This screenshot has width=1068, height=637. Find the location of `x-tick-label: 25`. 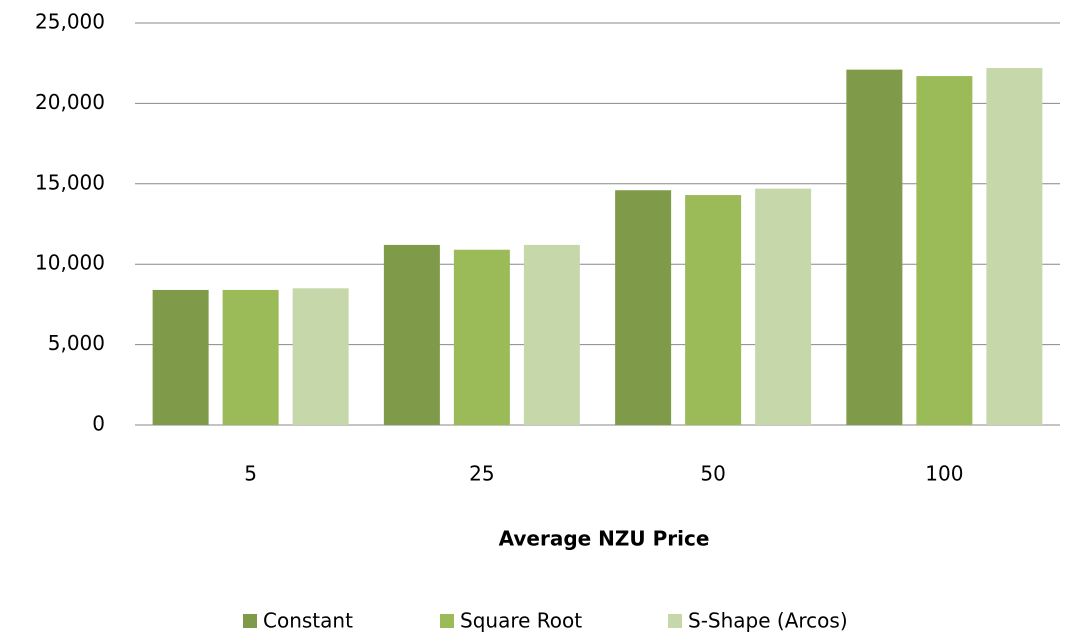

x-tick-label: 25 is located at coordinates (481, 474).